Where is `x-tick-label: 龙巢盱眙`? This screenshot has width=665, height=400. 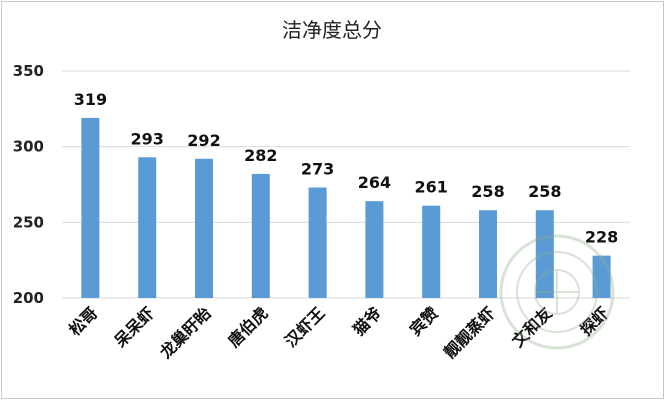
x-tick-label: 龙巢盱眙 is located at coordinates (184, 332).